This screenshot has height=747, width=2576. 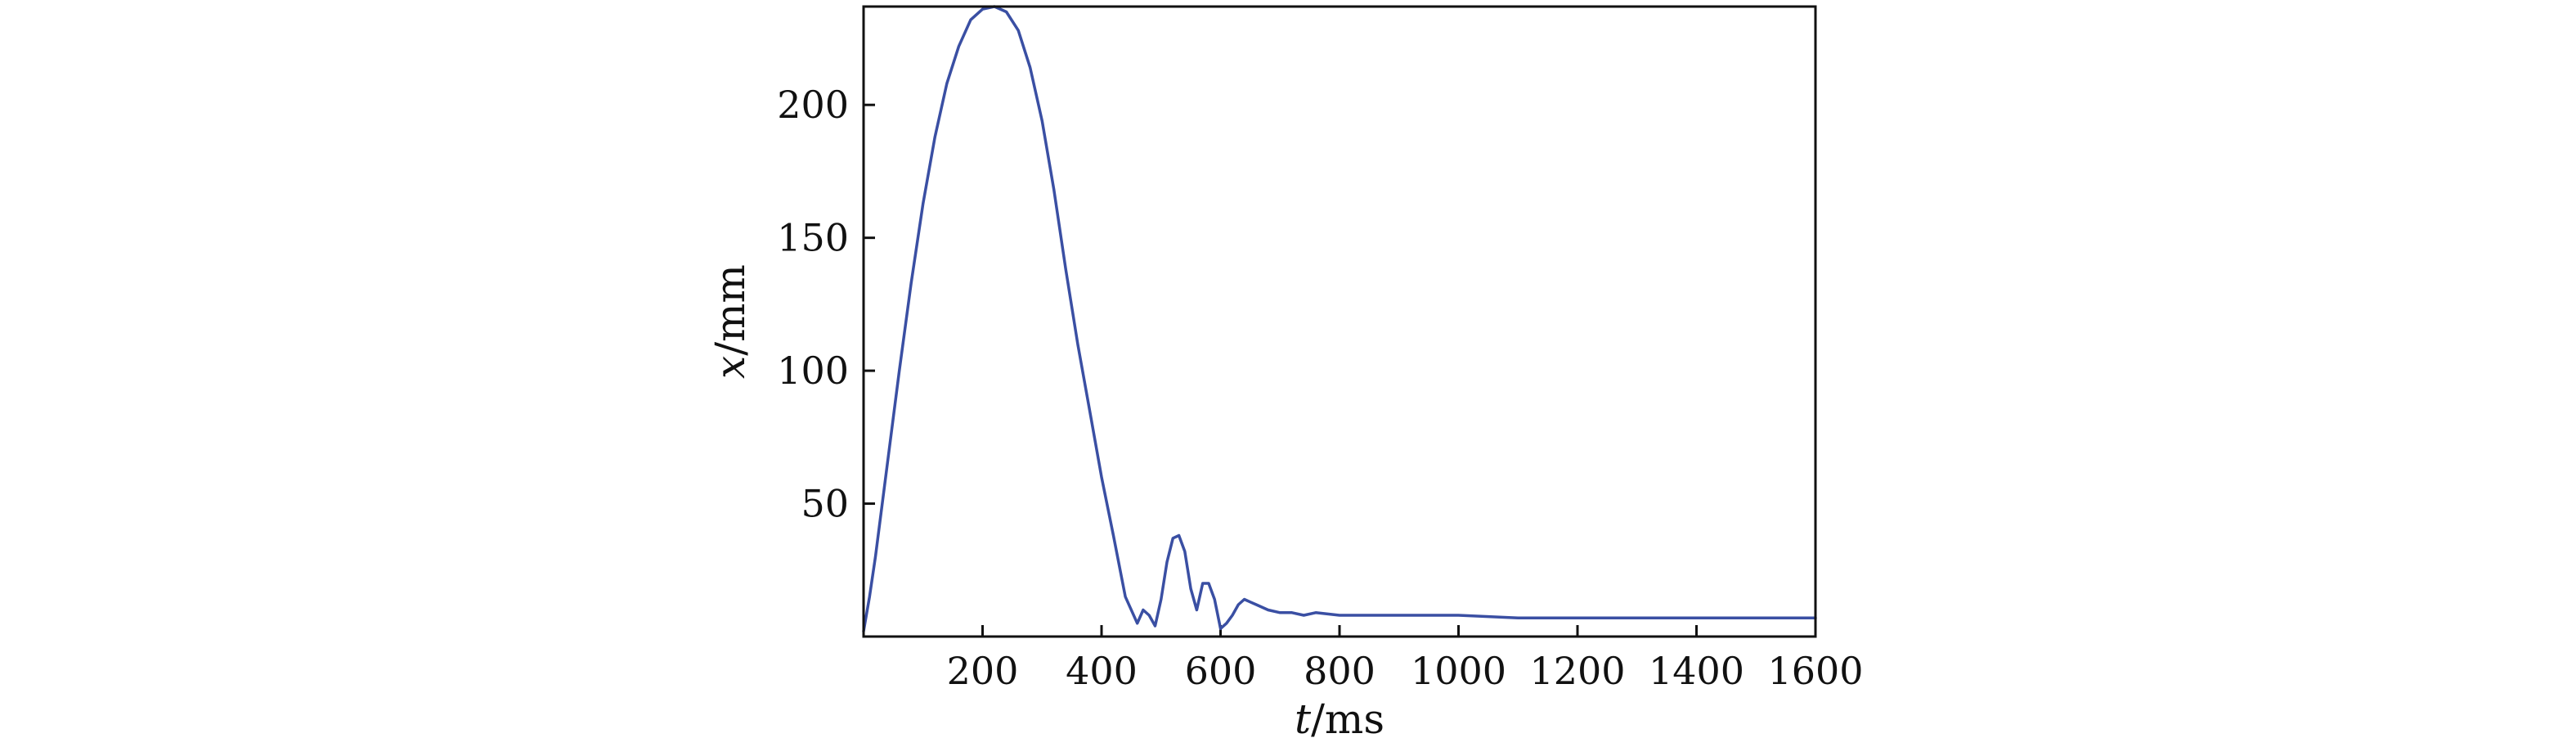 What do you see at coordinates (1696, 671) in the screenshot?
I see `x-tick-label: 1400` at bounding box center [1696, 671].